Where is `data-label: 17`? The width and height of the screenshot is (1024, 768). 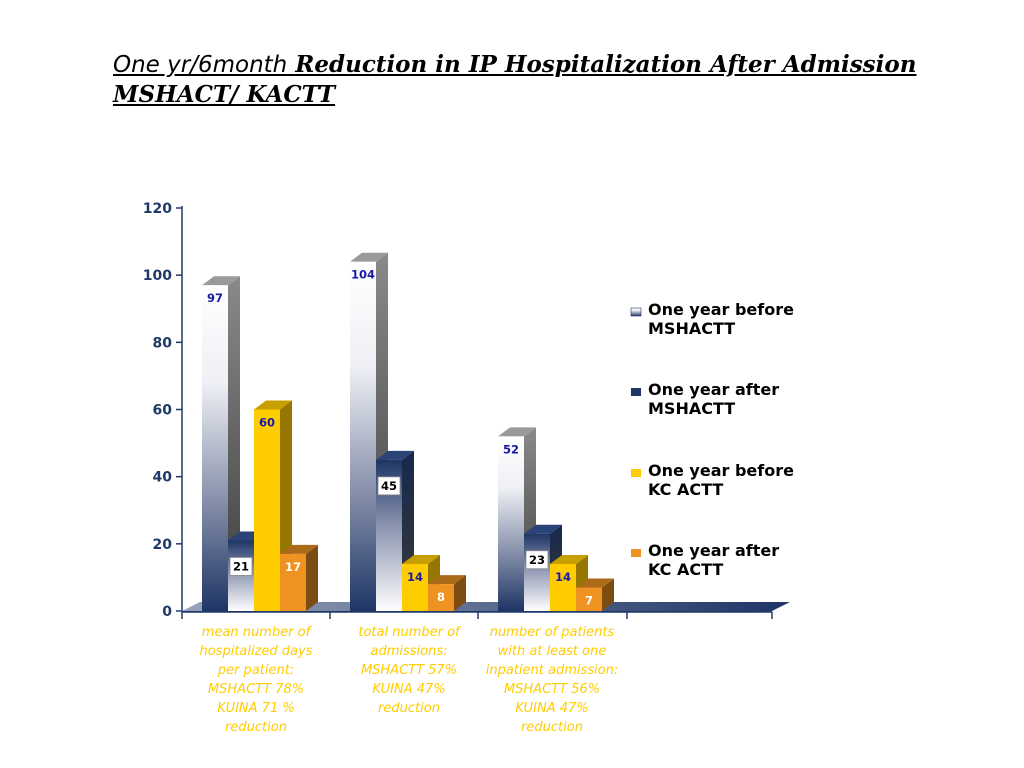 data-label: 17 is located at coordinates (293, 567).